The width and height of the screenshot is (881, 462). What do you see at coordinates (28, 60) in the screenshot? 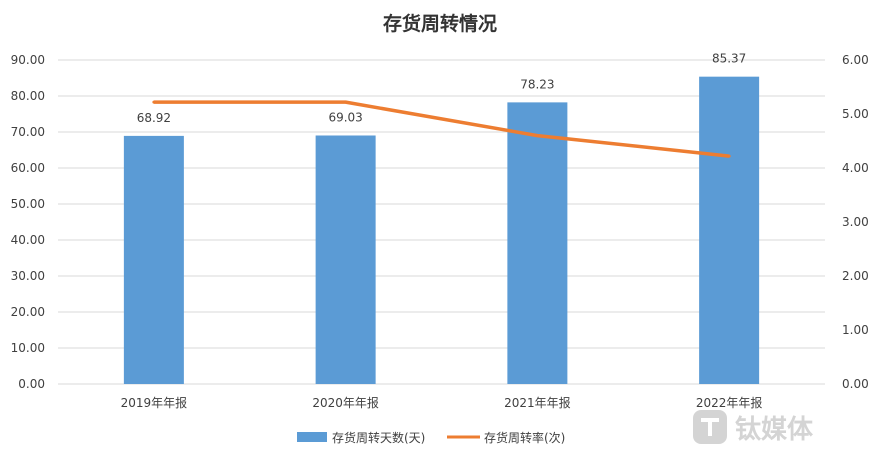
I see `left-tick-label: 90.00` at bounding box center [28, 60].